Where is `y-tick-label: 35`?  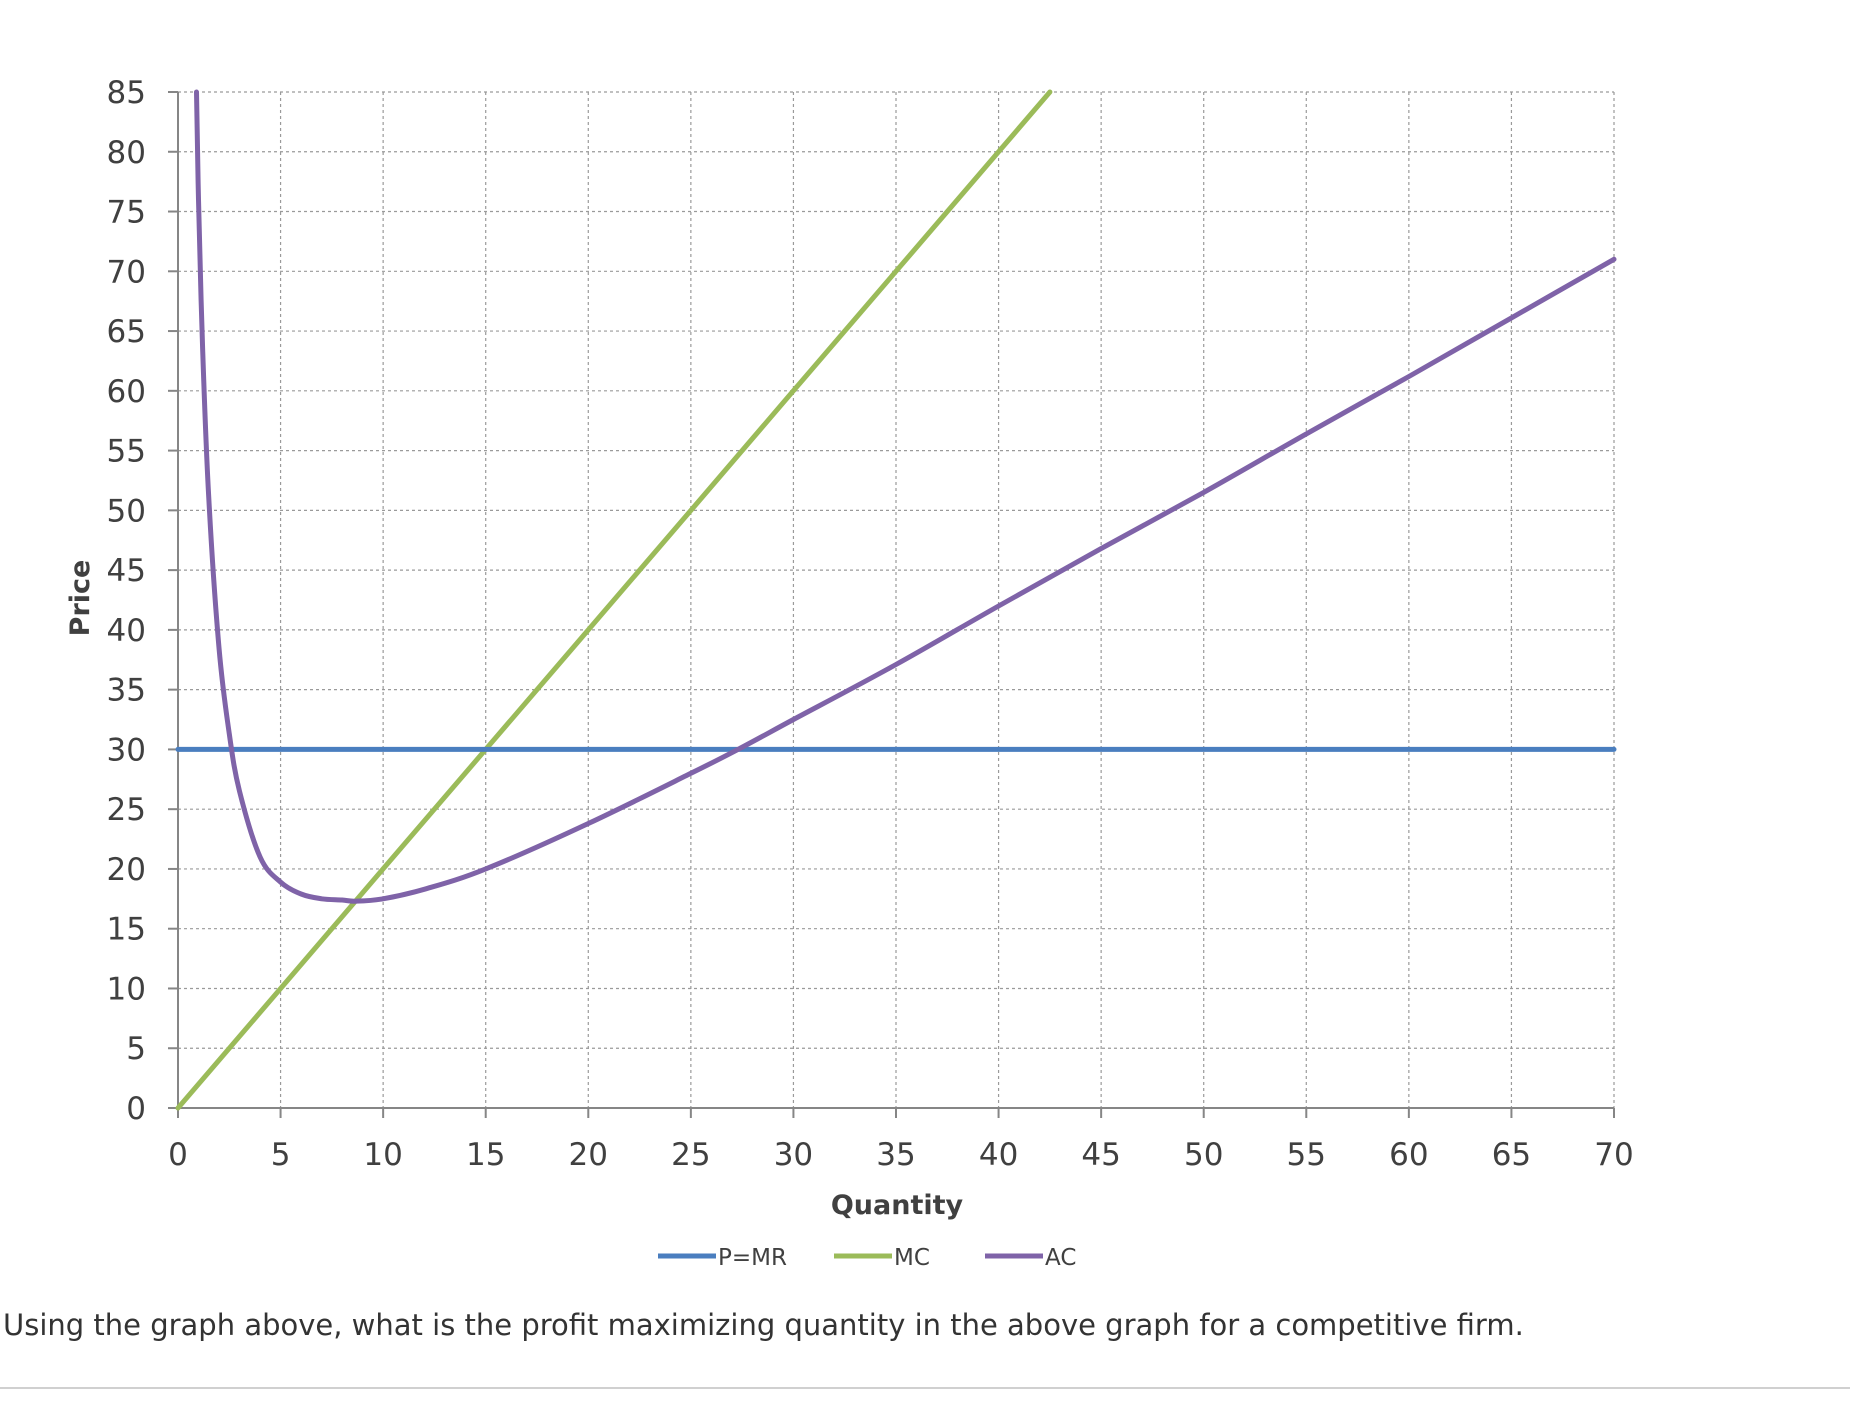 y-tick-label: 35 is located at coordinates (126, 691).